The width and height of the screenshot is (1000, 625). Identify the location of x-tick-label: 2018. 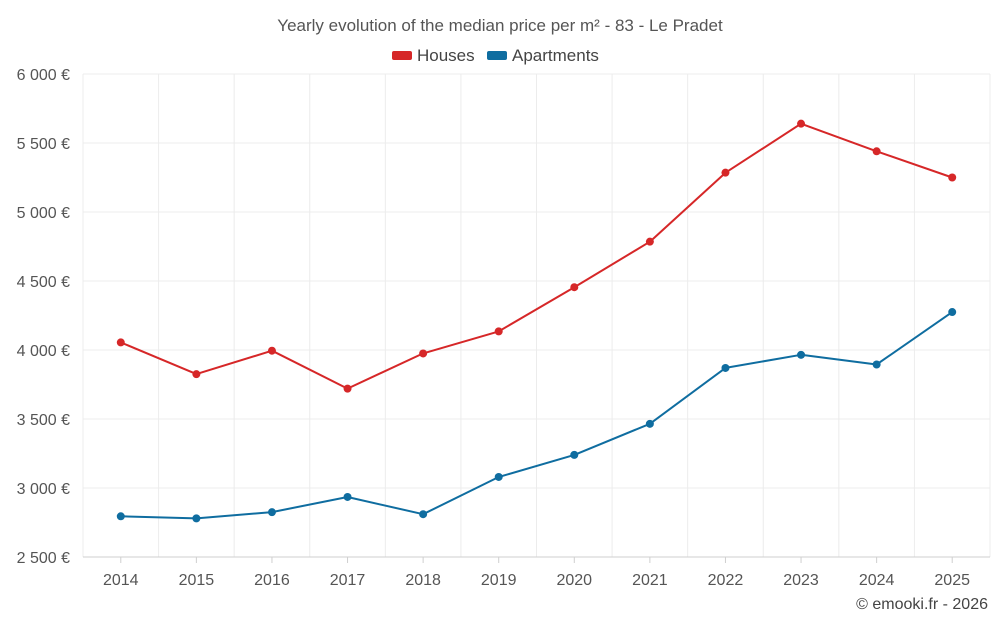
(423, 580).